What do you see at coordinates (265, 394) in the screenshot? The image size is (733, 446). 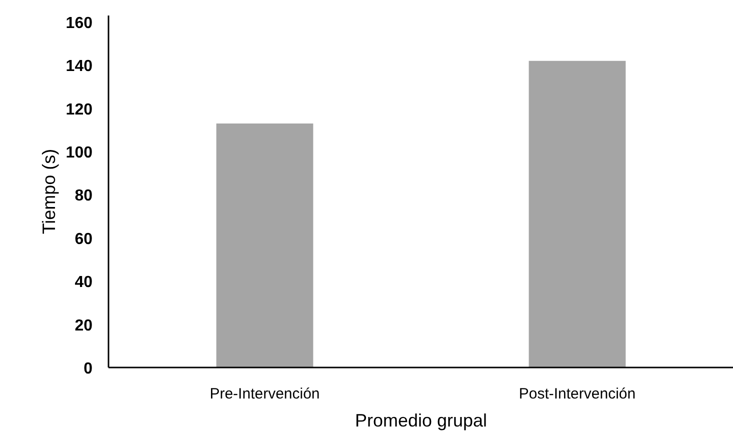 I see `x-tick-label: Pre-Intervención` at bounding box center [265, 394].